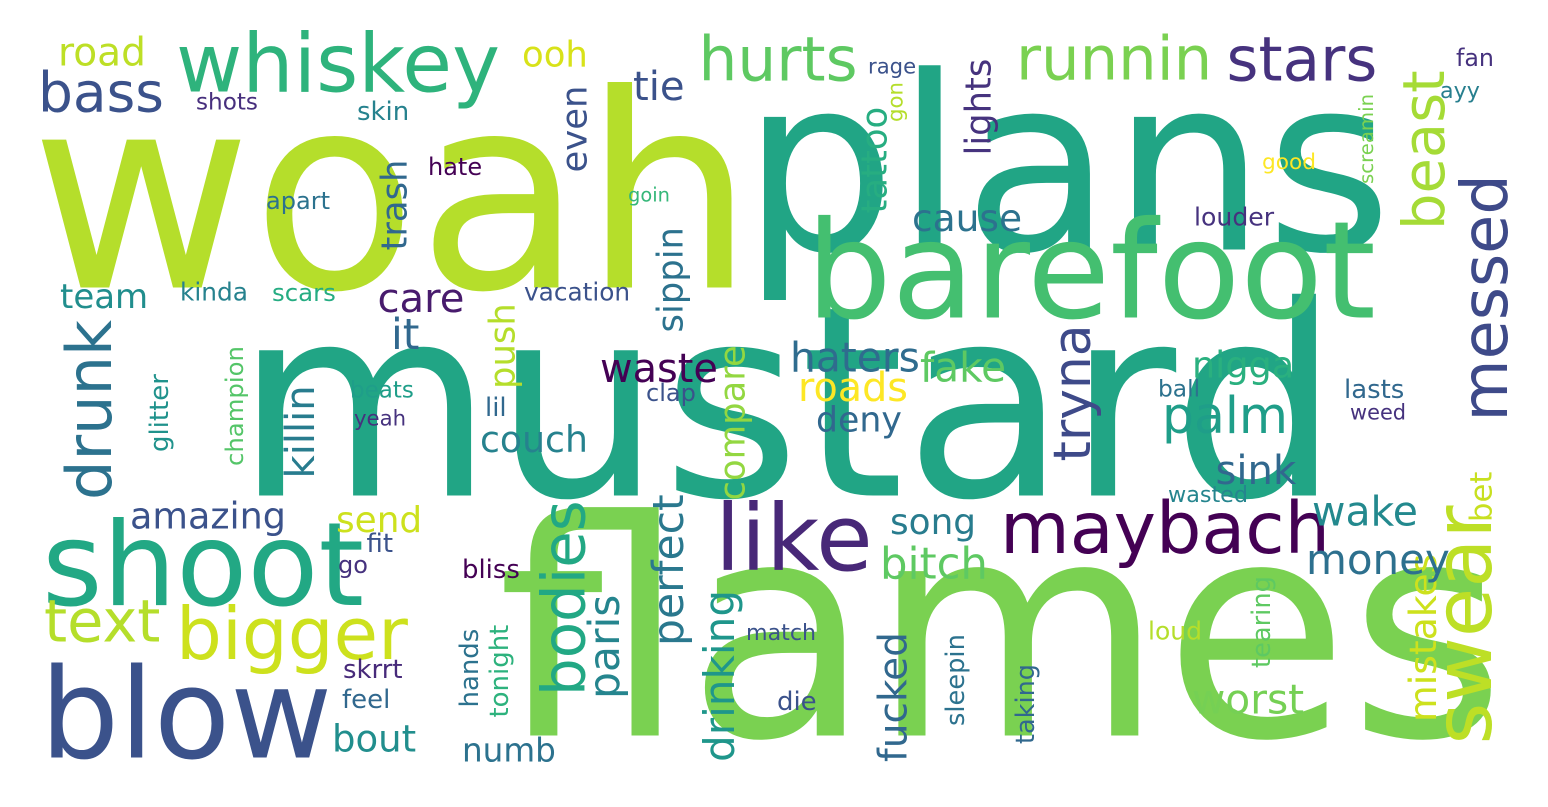 The height and width of the screenshot is (807, 1548). What do you see at coordinates (1378, 559) in the screenshot?
I see `word-money: money` at bounding box center [1378, 559].